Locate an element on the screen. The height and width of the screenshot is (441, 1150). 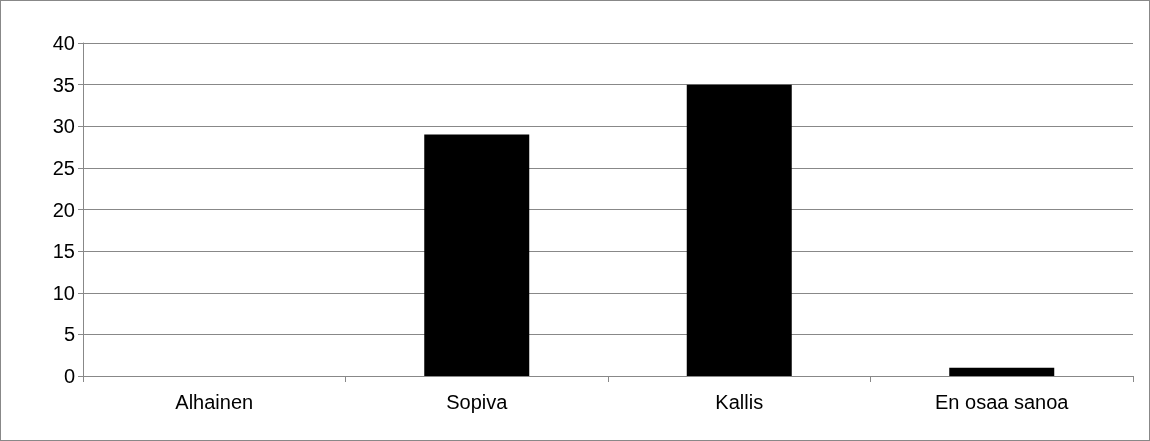
y-tick-label: 10 is located at coordinates (63, 292).